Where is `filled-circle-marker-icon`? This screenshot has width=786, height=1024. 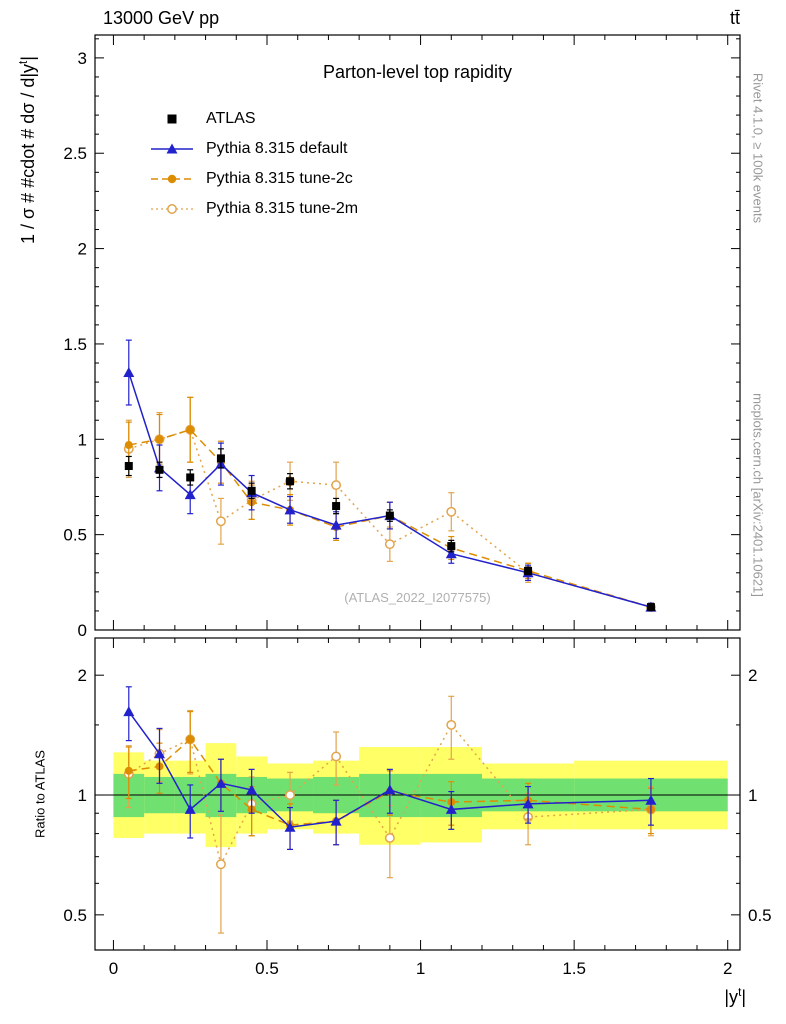 filled-circle-marker-icon is located at coordinates (172, 179).